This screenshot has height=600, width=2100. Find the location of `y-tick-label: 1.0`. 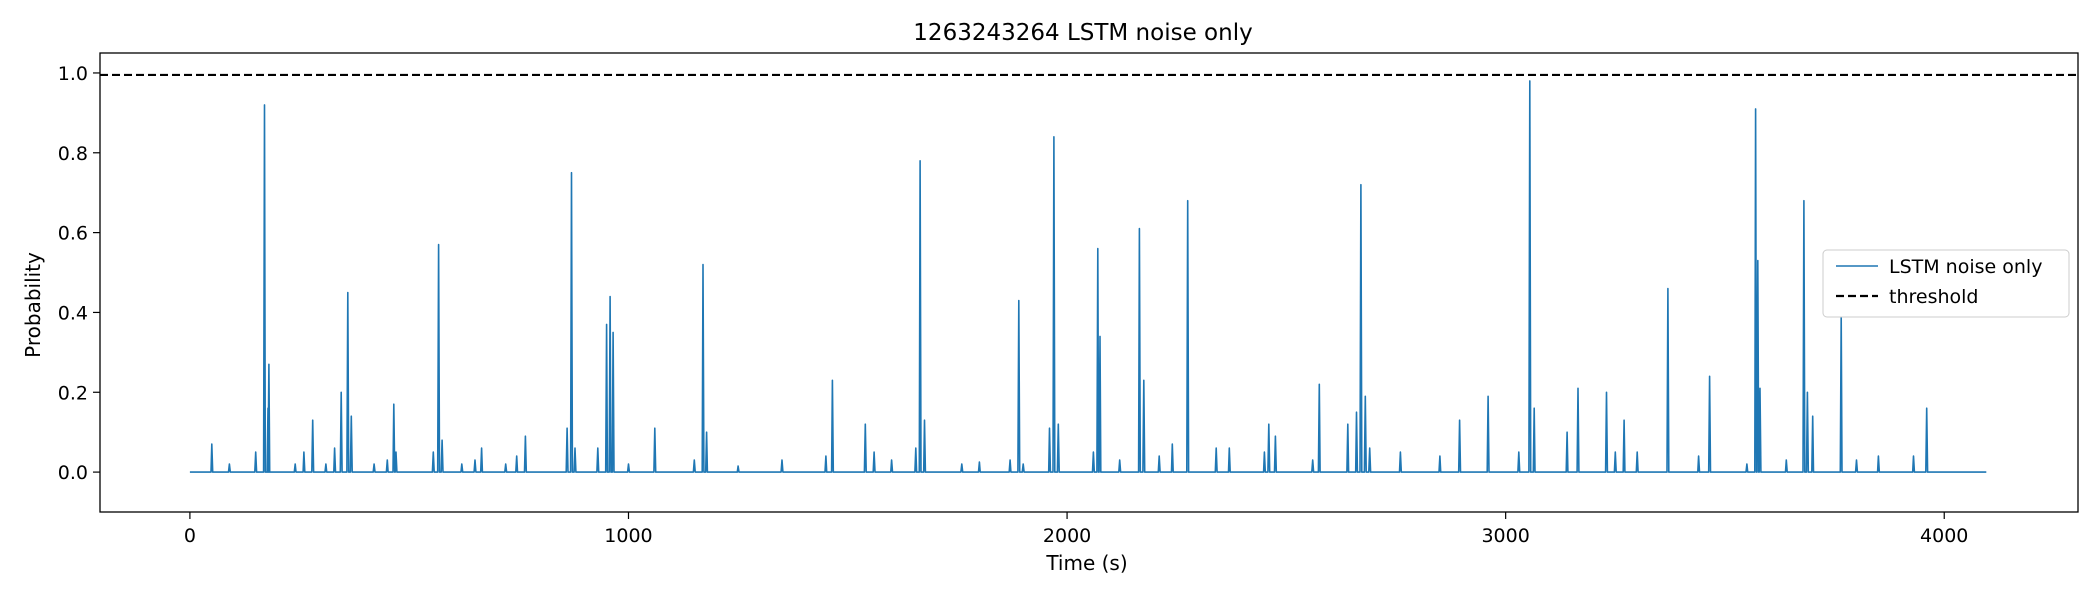

y-tick-label: 1.0 is located at coordinates (73, 74).